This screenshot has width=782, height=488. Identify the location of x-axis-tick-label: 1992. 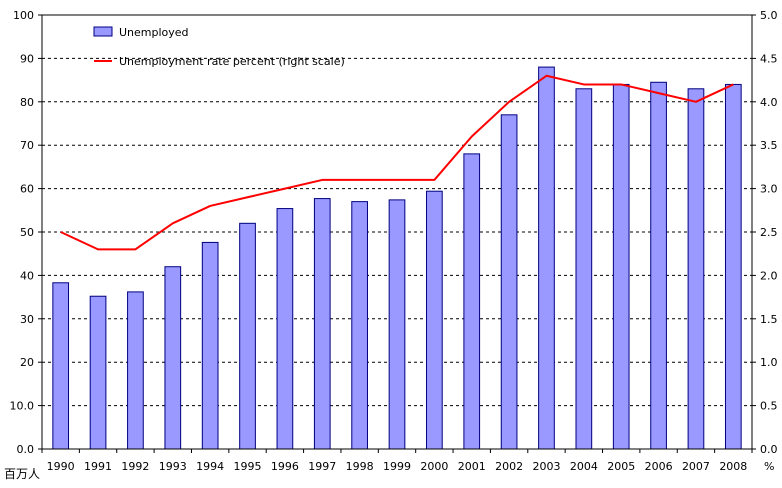
(135, 466).